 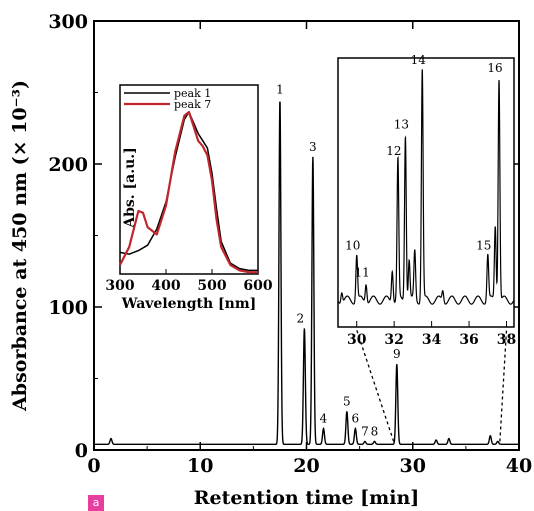 I want to click on zoom-connector-right, so click(x=503, y=385).